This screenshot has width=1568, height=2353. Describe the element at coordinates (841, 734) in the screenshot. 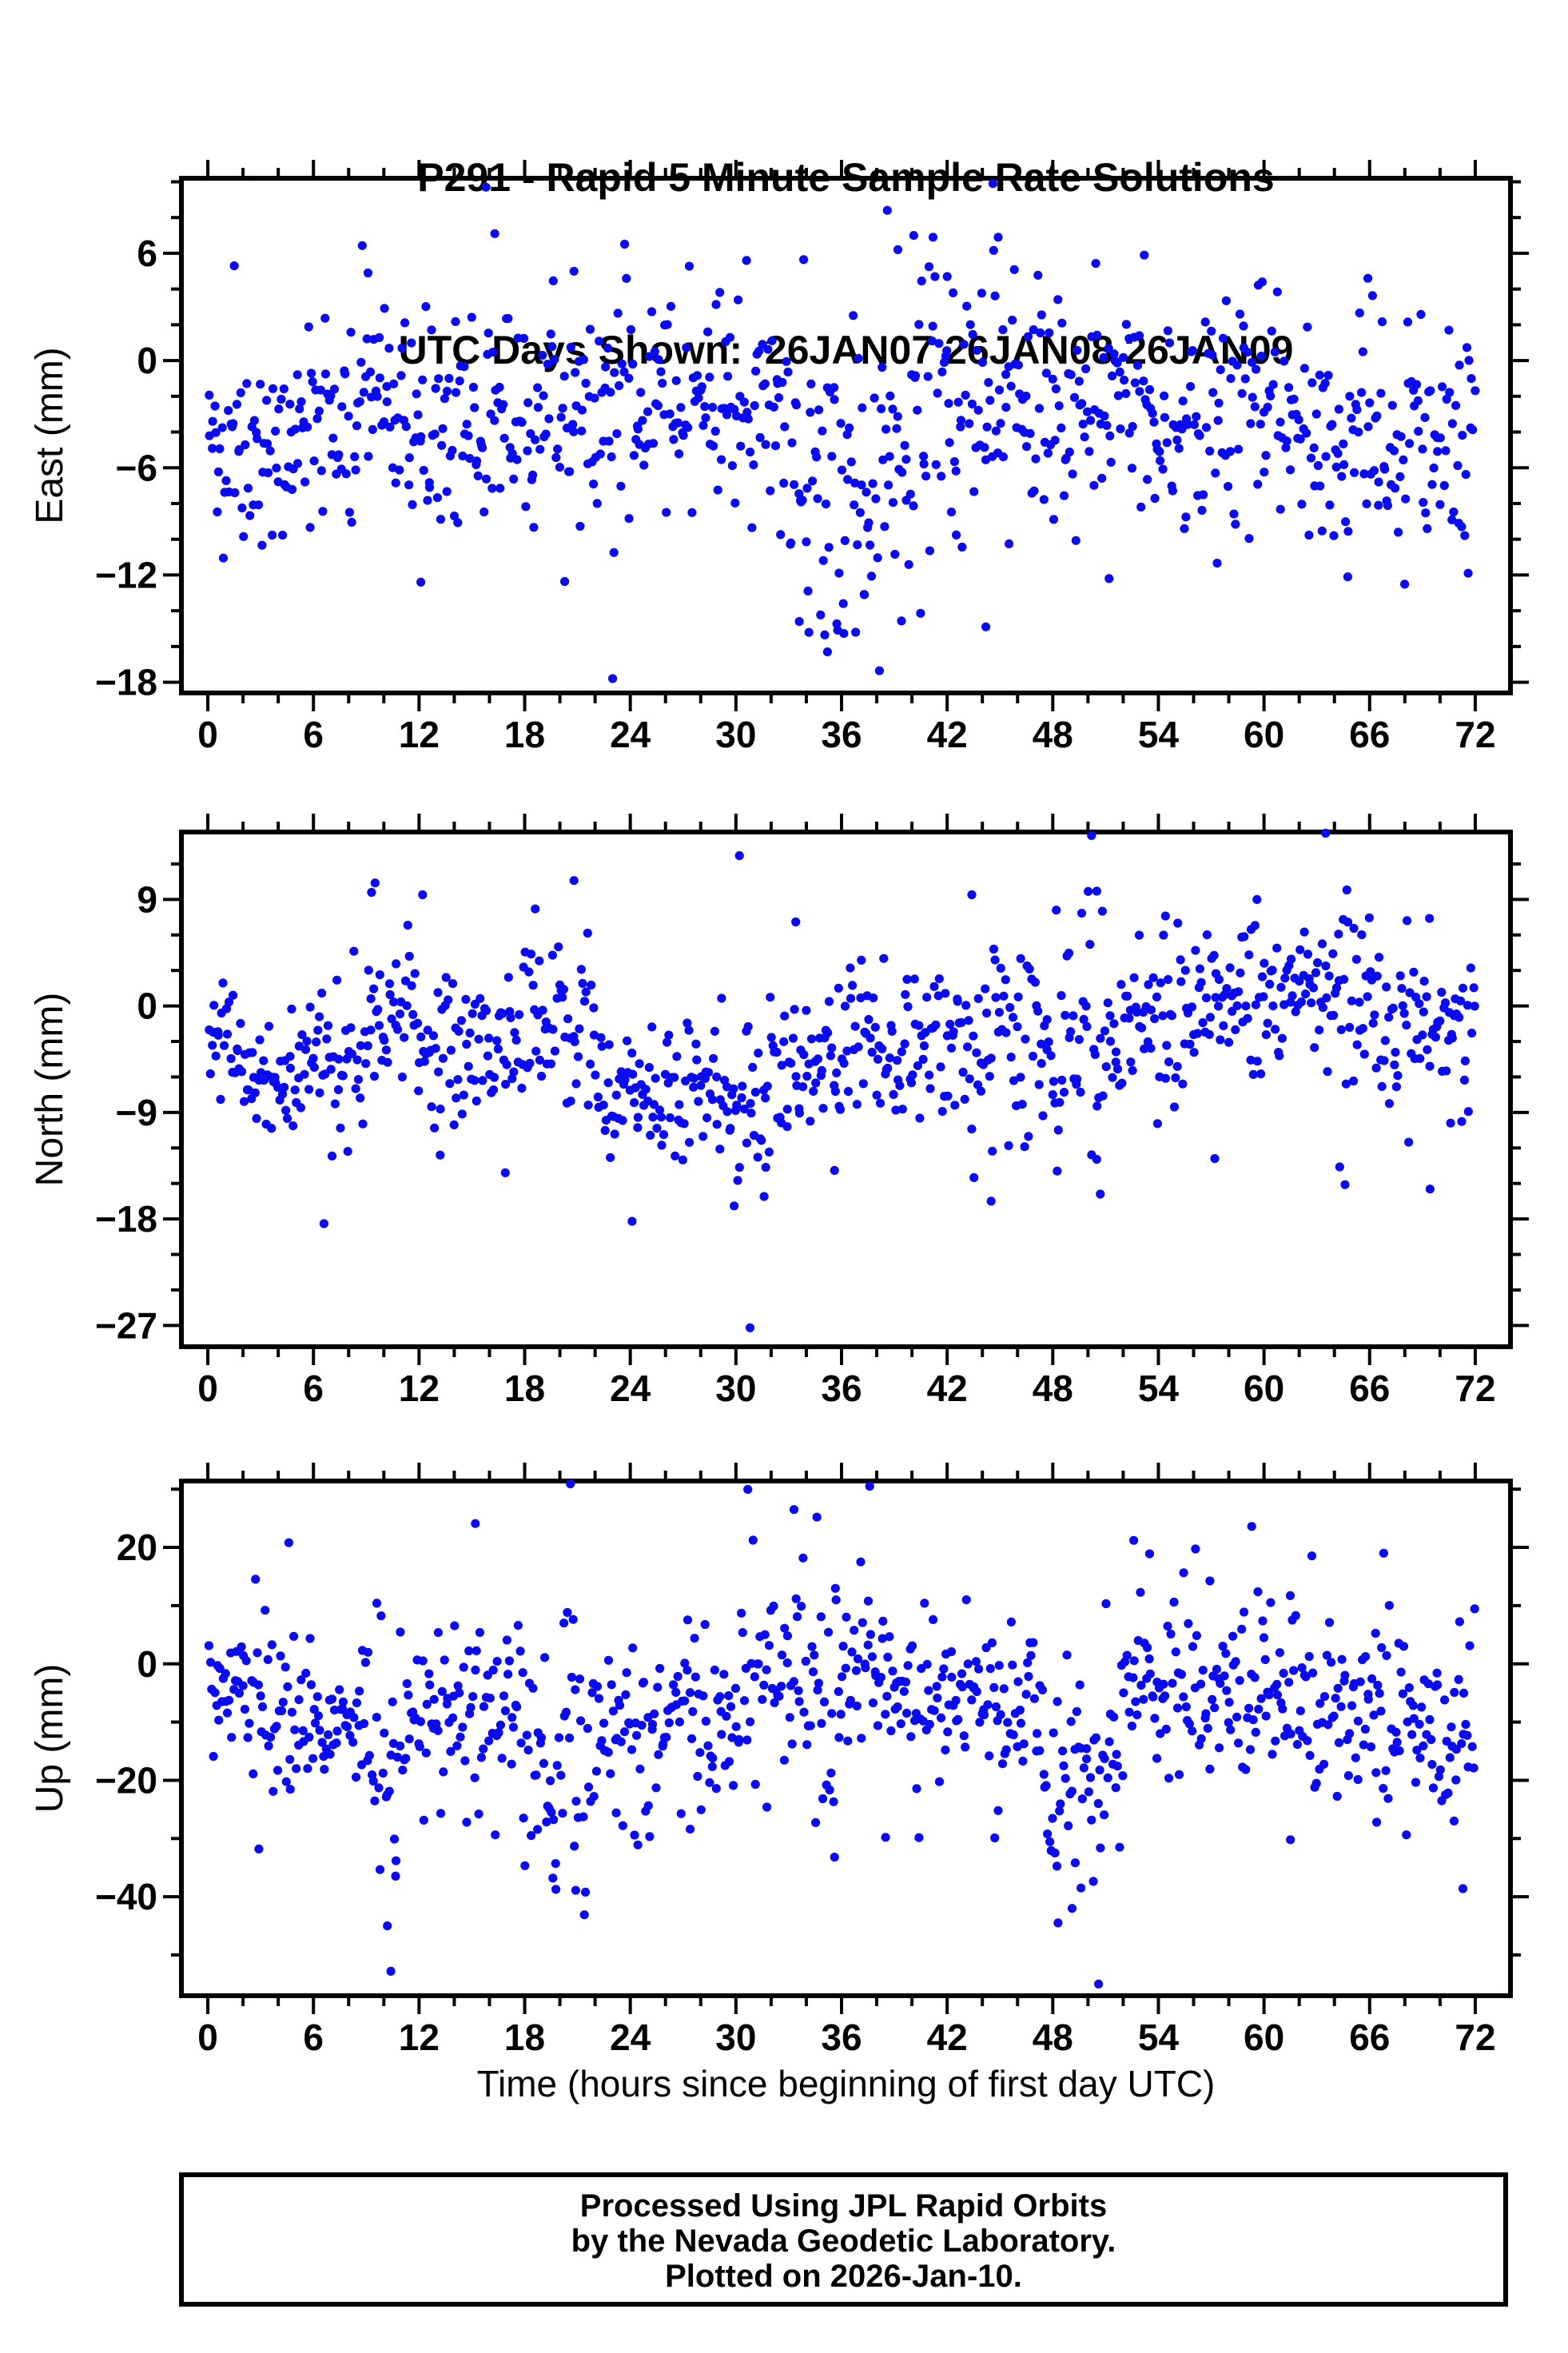

I see `x-tick-label: 36` at that location.